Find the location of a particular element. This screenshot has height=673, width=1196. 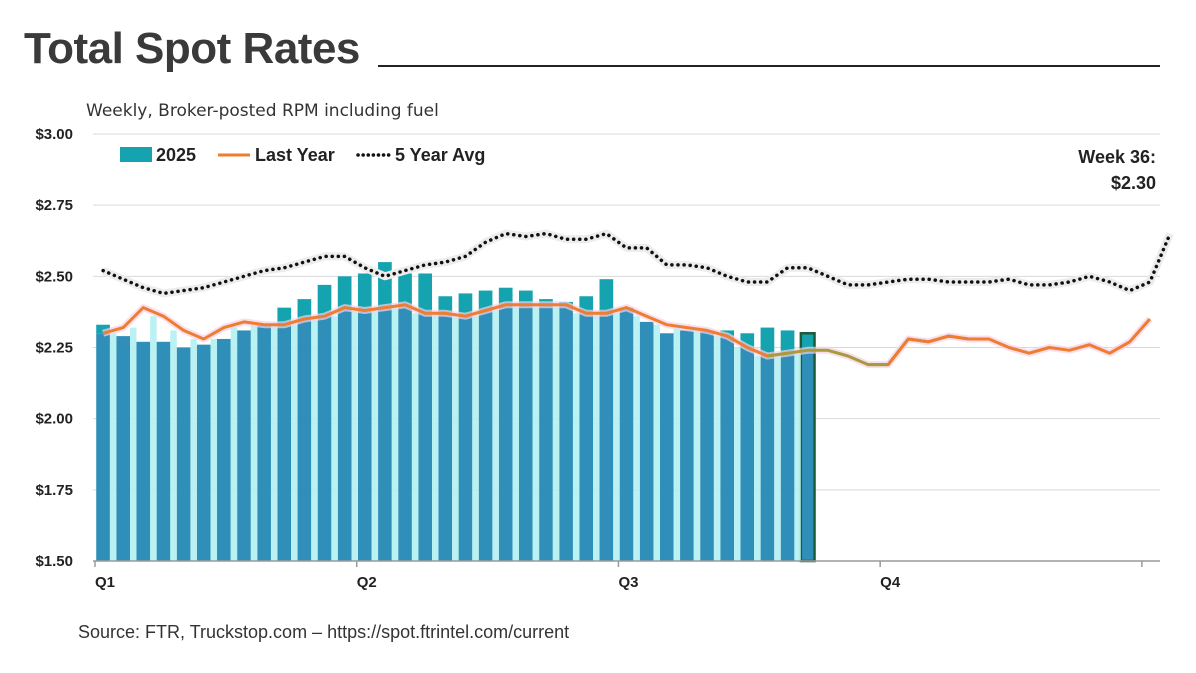

annotation-week: Week 36: is located at coordinates (1117, 157).